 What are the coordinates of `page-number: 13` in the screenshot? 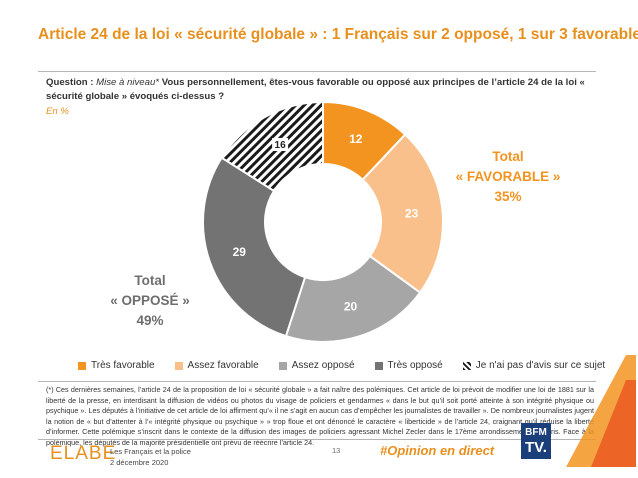 It's located at (336, 450).